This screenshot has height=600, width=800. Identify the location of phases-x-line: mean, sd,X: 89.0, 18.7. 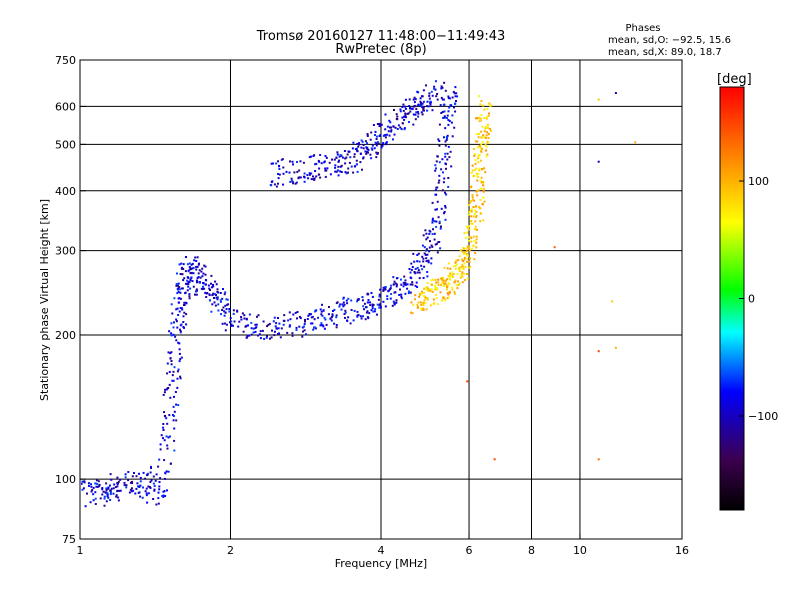
(665, 52).